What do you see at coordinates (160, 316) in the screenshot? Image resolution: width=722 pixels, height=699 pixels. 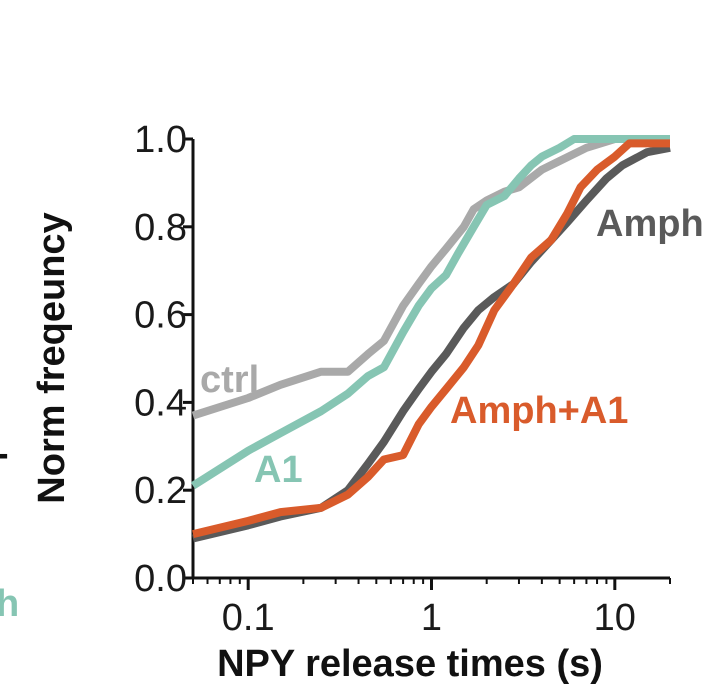 I see `y-tick-label: 0.6` at bounding box center [160, 316].